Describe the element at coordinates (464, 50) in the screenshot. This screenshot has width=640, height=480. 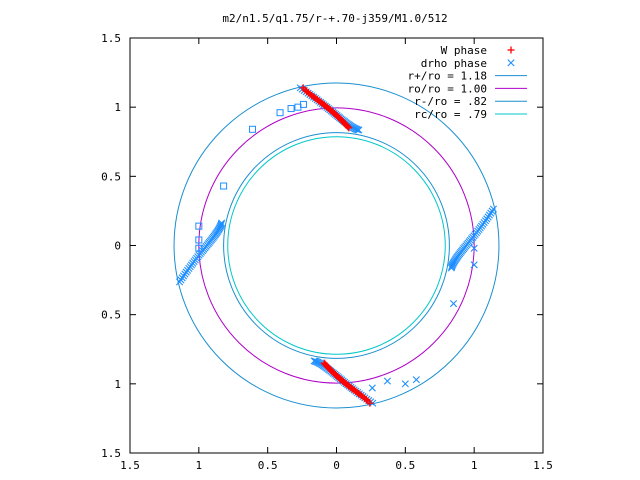
I see `legend-label: W phase` at that location.